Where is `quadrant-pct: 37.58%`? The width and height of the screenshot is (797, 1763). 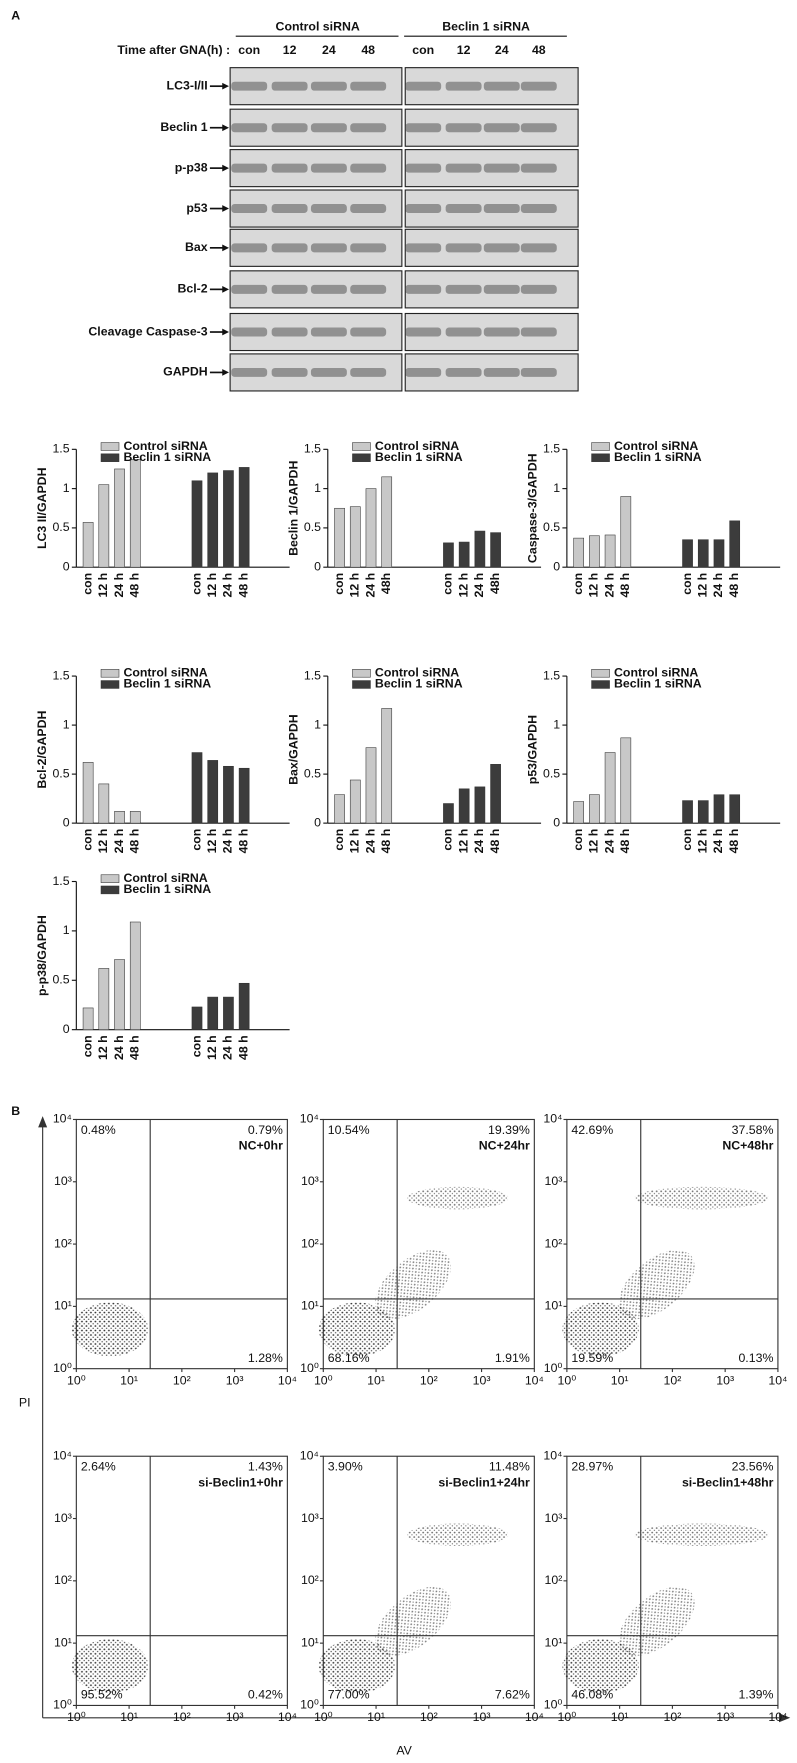
quadrant-pct: 37.58% is located at coordinates (753, 1130).